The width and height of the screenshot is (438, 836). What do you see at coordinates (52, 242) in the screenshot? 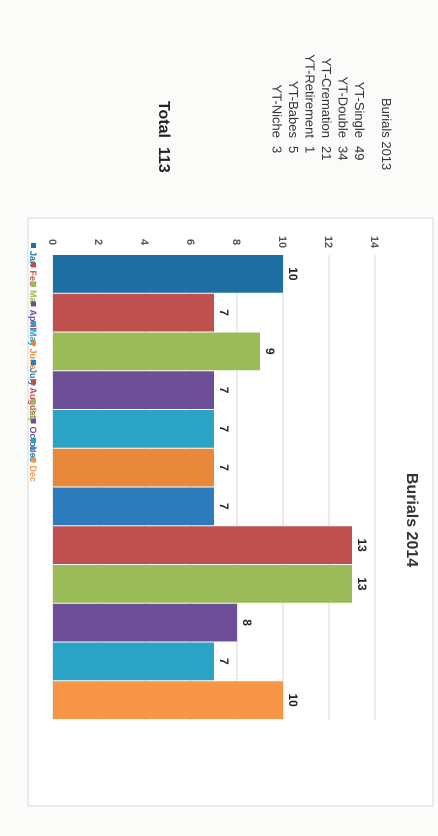
I see `y-tick-label: 0` at bounding box center [52, 242].